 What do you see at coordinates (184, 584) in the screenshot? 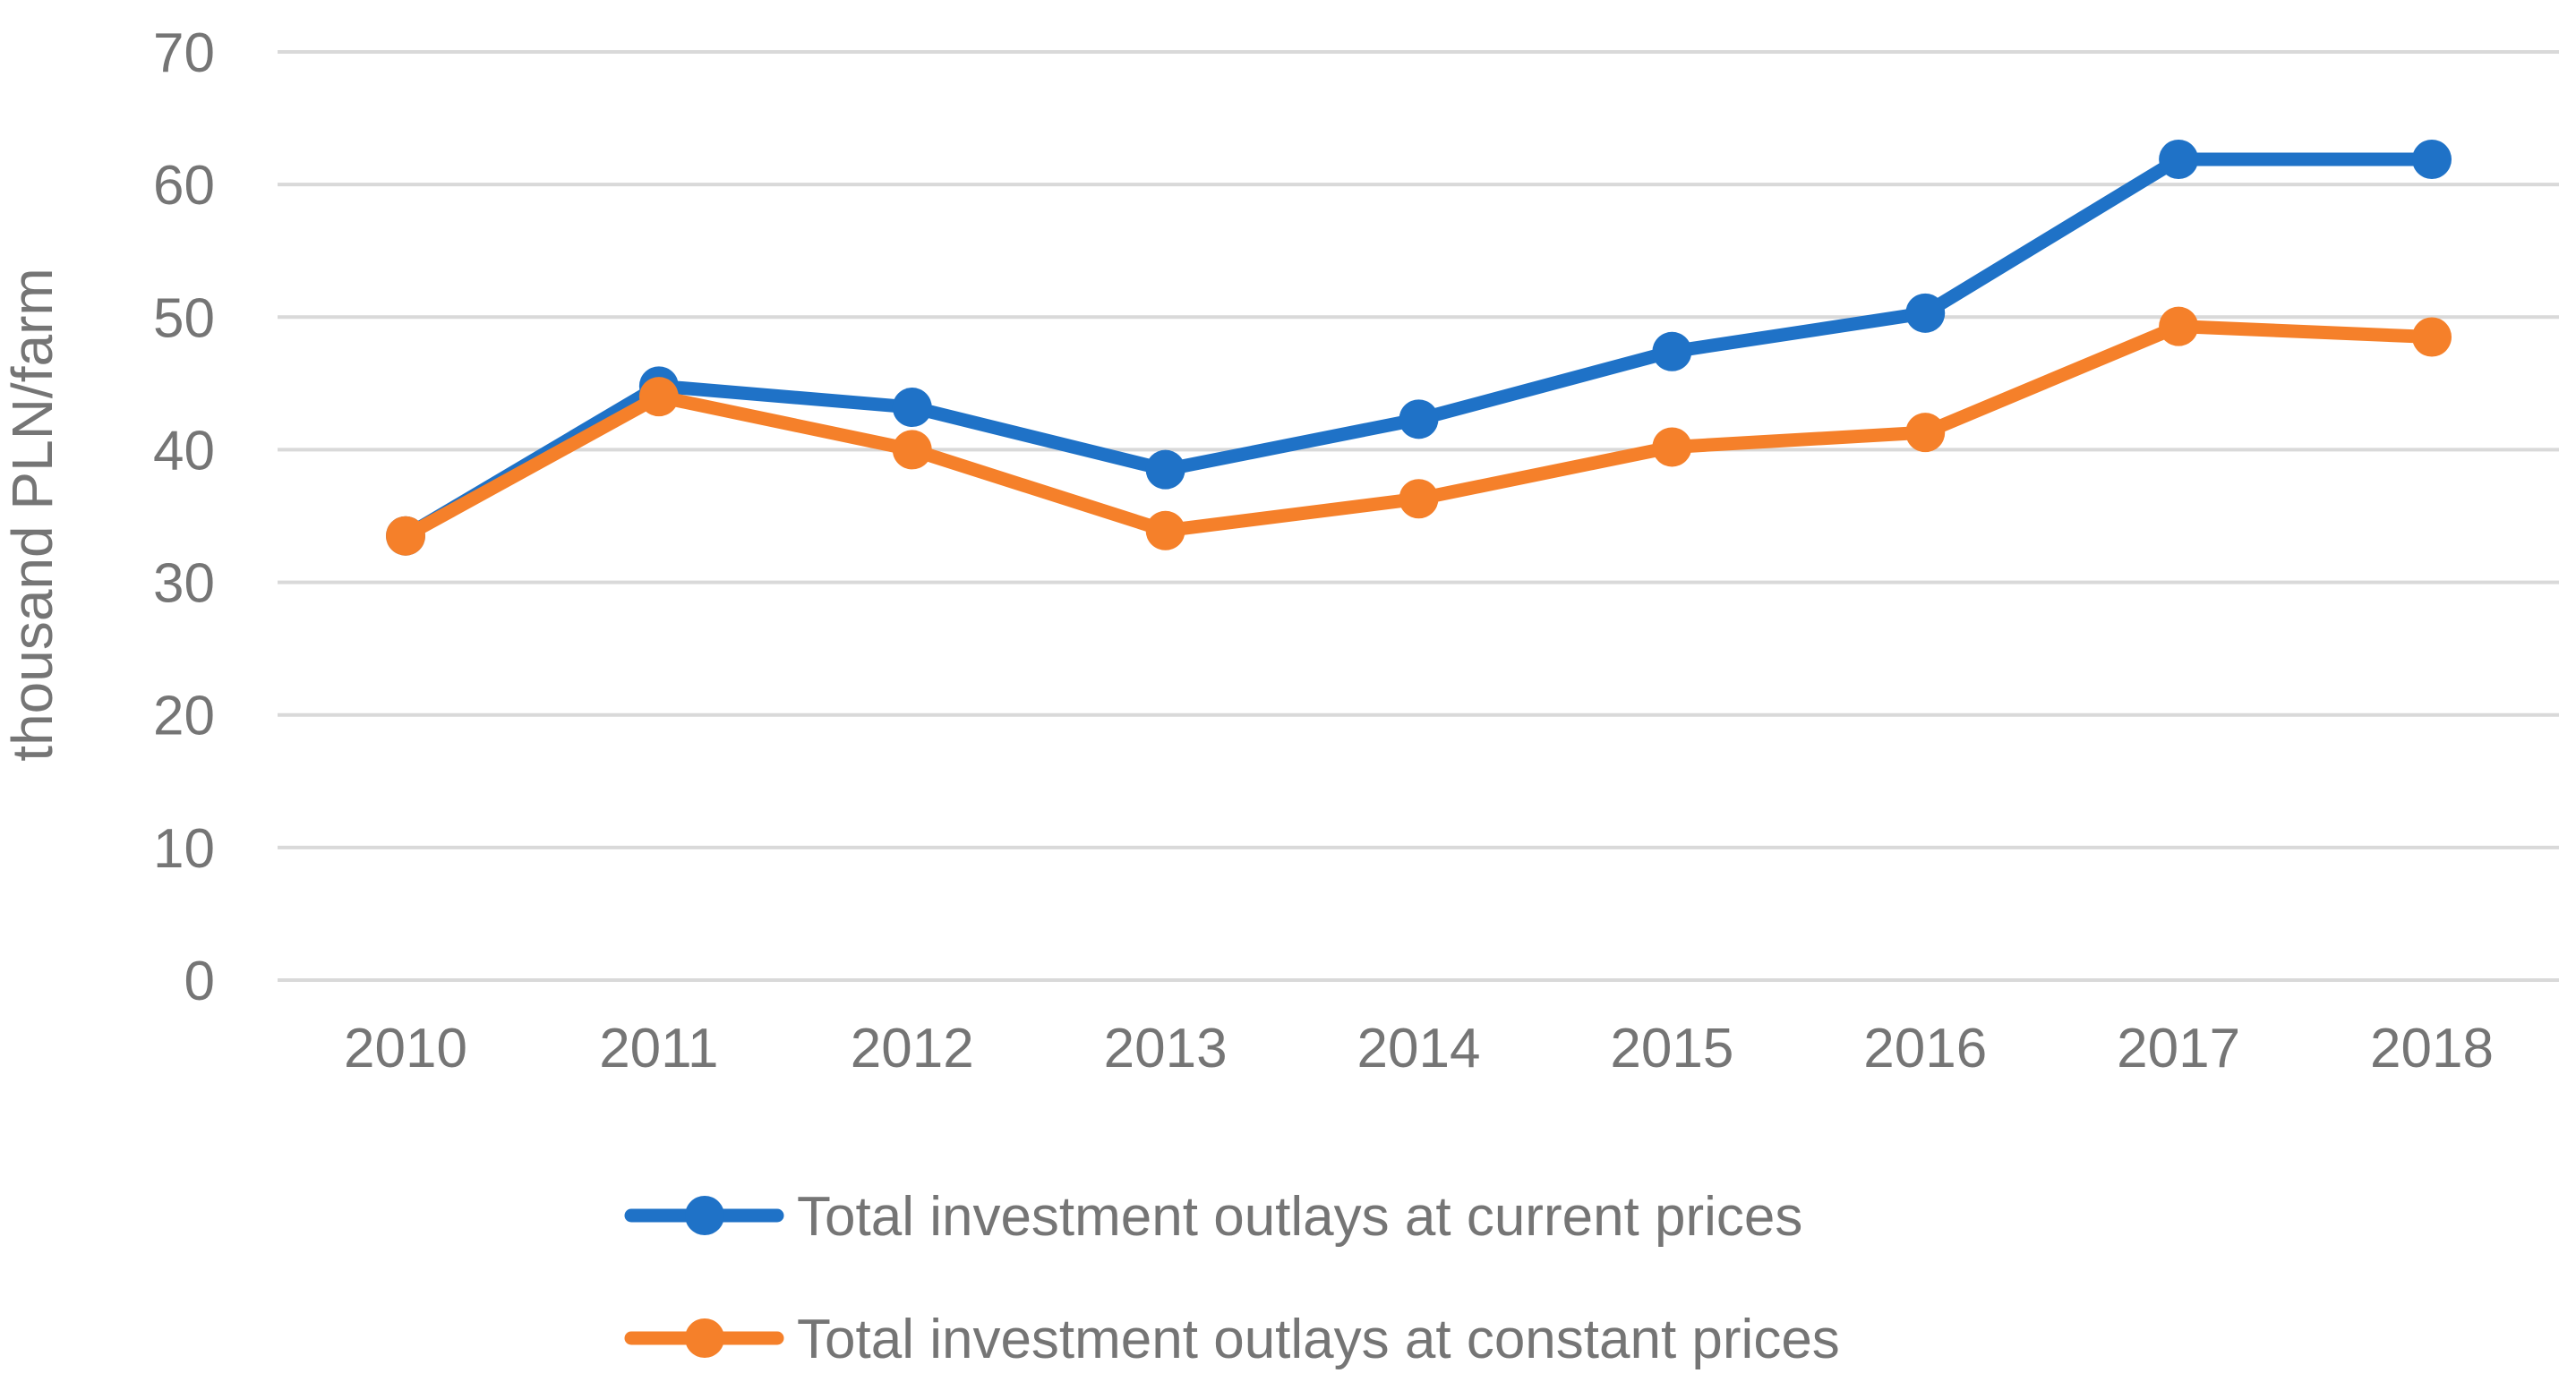
I see `y-tick-label: 30` at bounding box center [184, 584].